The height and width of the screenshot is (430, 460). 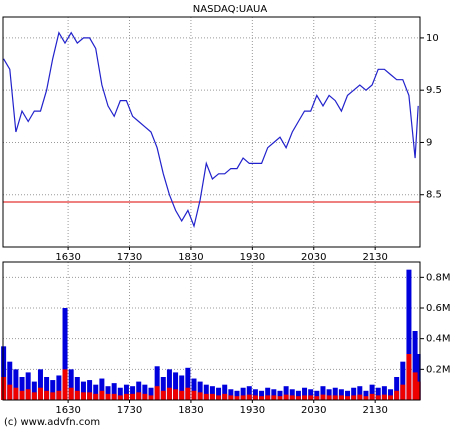 What do you see at coordinates (252, 410) in the screenshot?
I see `x-tick-label: 1930` at bounding box center [252, 410].